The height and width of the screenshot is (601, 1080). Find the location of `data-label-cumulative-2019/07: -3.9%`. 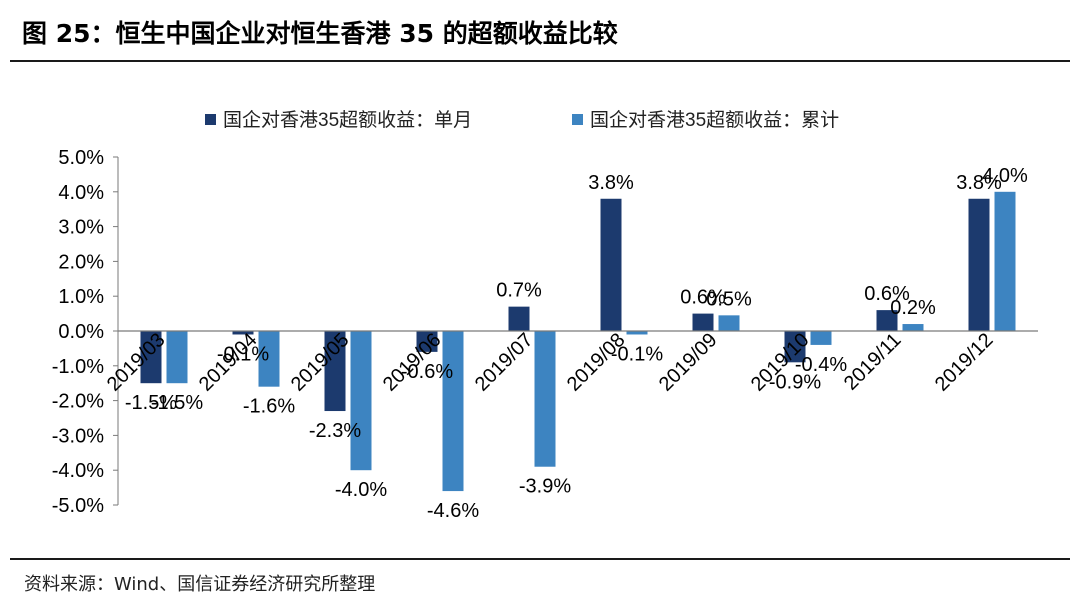

data-label-cumulative-2019/07: -3.9% is located at coordinates (545, 487).